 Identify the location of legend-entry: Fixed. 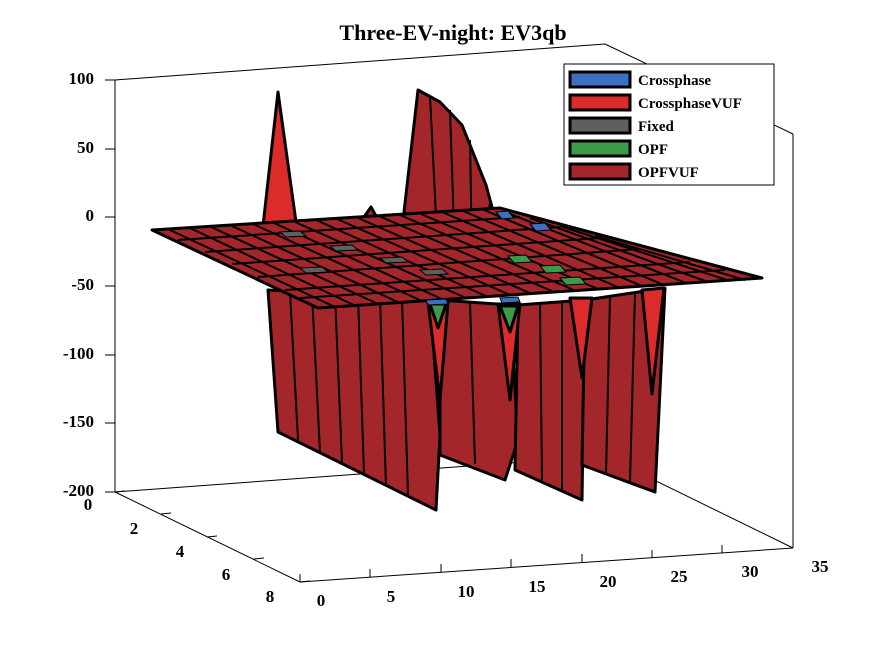
(621, 125).